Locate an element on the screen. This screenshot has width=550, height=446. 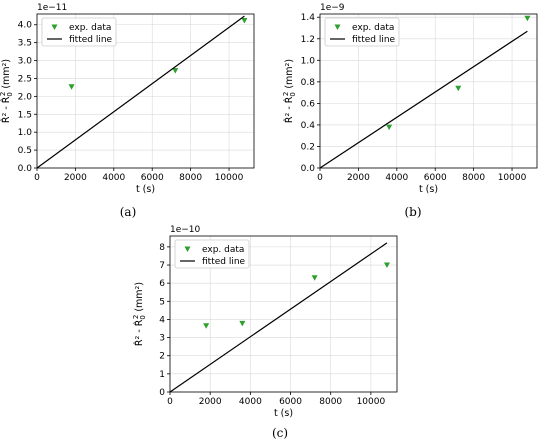
y-tick-label: 4.0 is located at coordinates (25, 26).